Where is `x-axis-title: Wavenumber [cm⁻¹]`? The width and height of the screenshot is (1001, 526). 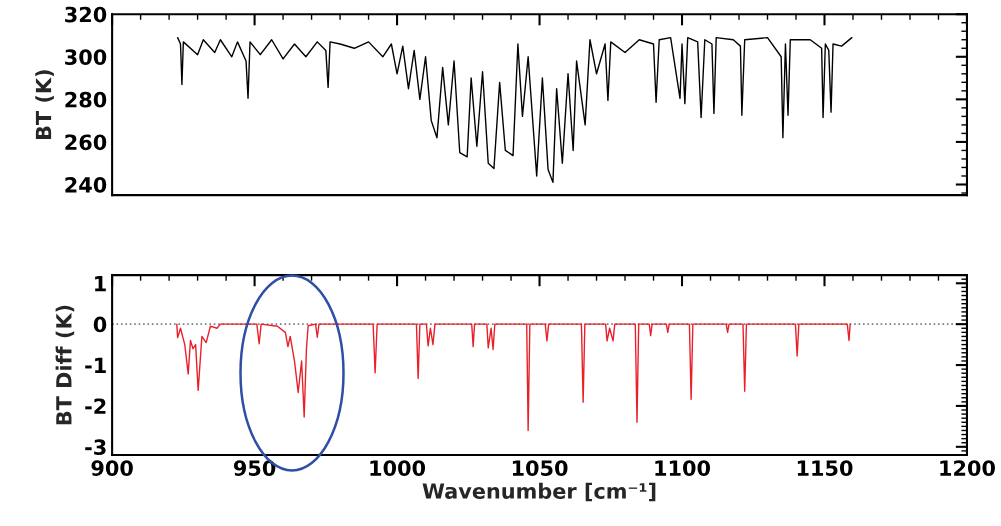
x-axis-title: Wavenumber [cm⁻¹] is located at coordinates (539, 492).